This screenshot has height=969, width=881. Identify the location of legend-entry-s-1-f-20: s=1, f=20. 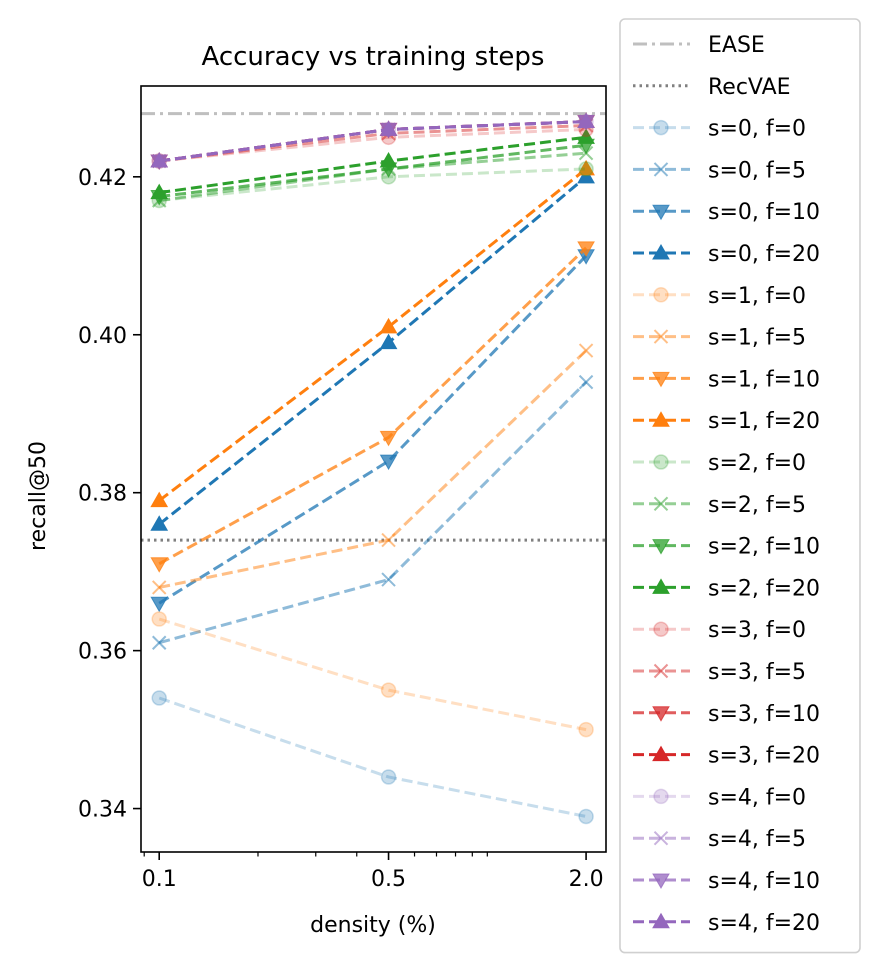
(726, 421).